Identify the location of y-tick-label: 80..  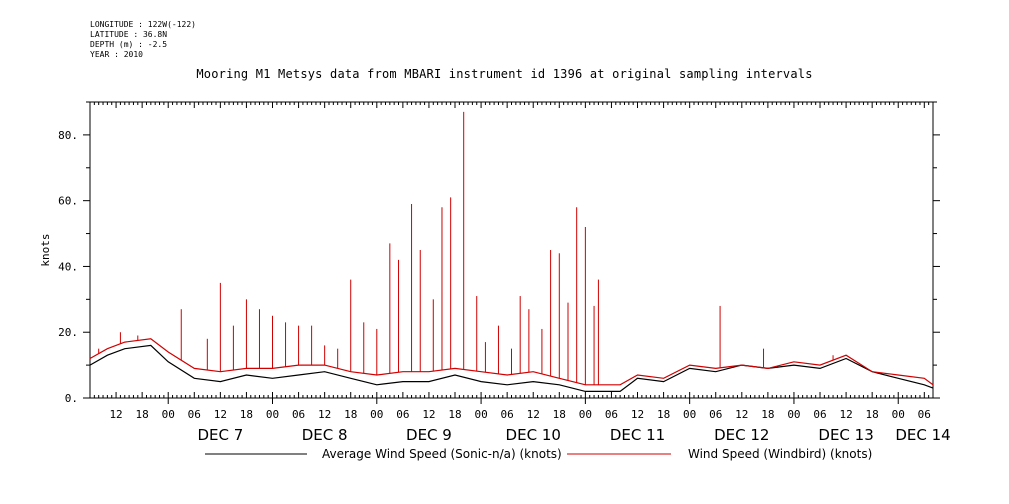
(68, 135).